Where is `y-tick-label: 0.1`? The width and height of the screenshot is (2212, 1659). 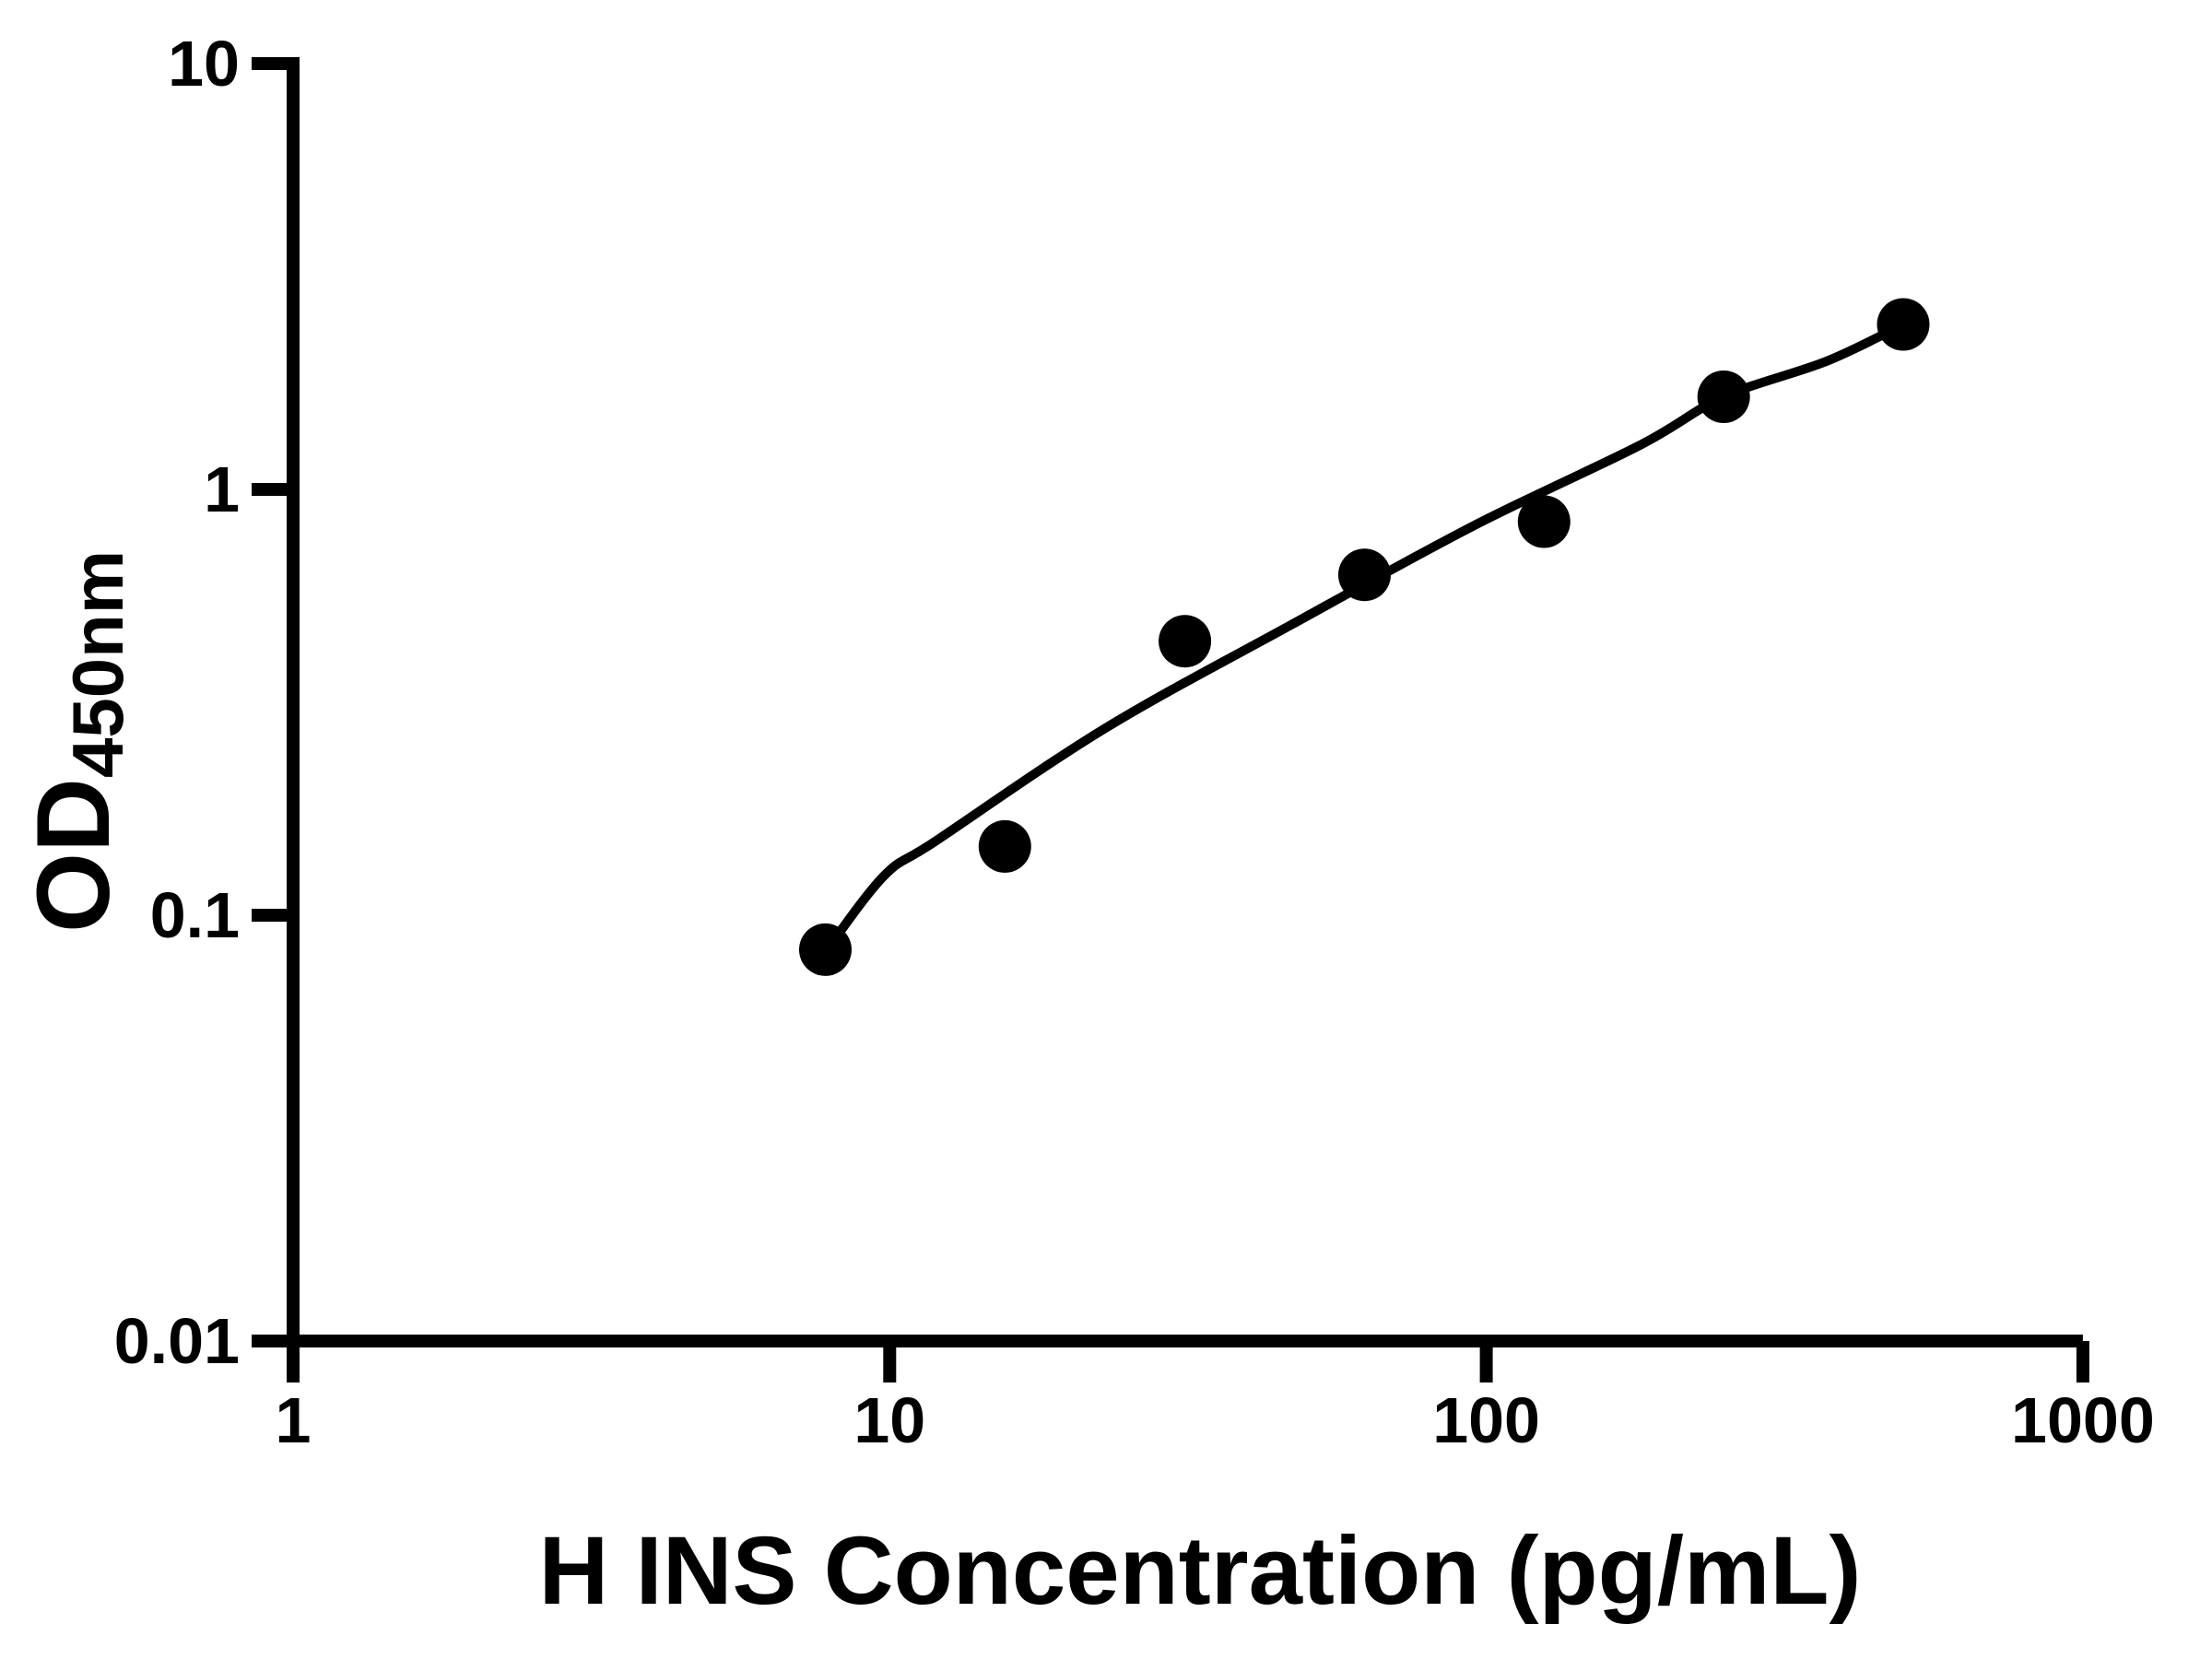
y-tick-label: 0.1 is located at coordinates (195, 915).